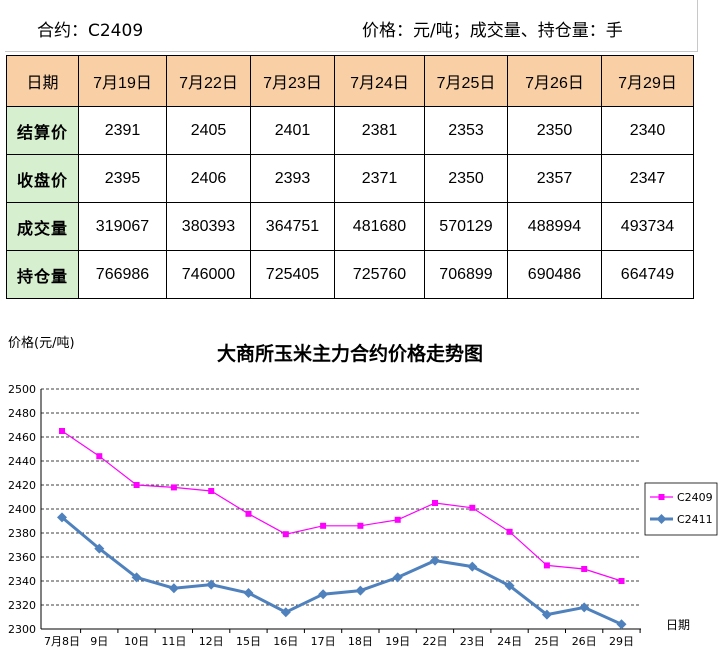 This screenshot has height=654, width=722. What do you see at coordinates (554, 274) in the screenshot?
I see `table-cell: 690486` at bounding box center [554, 274].